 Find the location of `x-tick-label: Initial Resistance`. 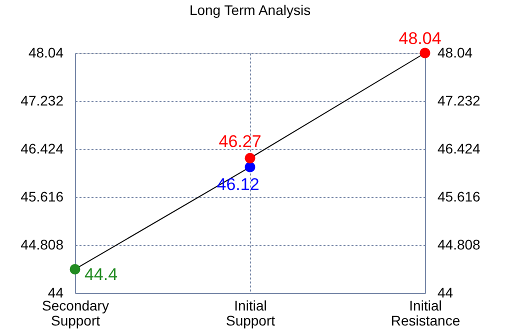

x-tick-label: Initial Resistance is located at coordinates (425, 313).